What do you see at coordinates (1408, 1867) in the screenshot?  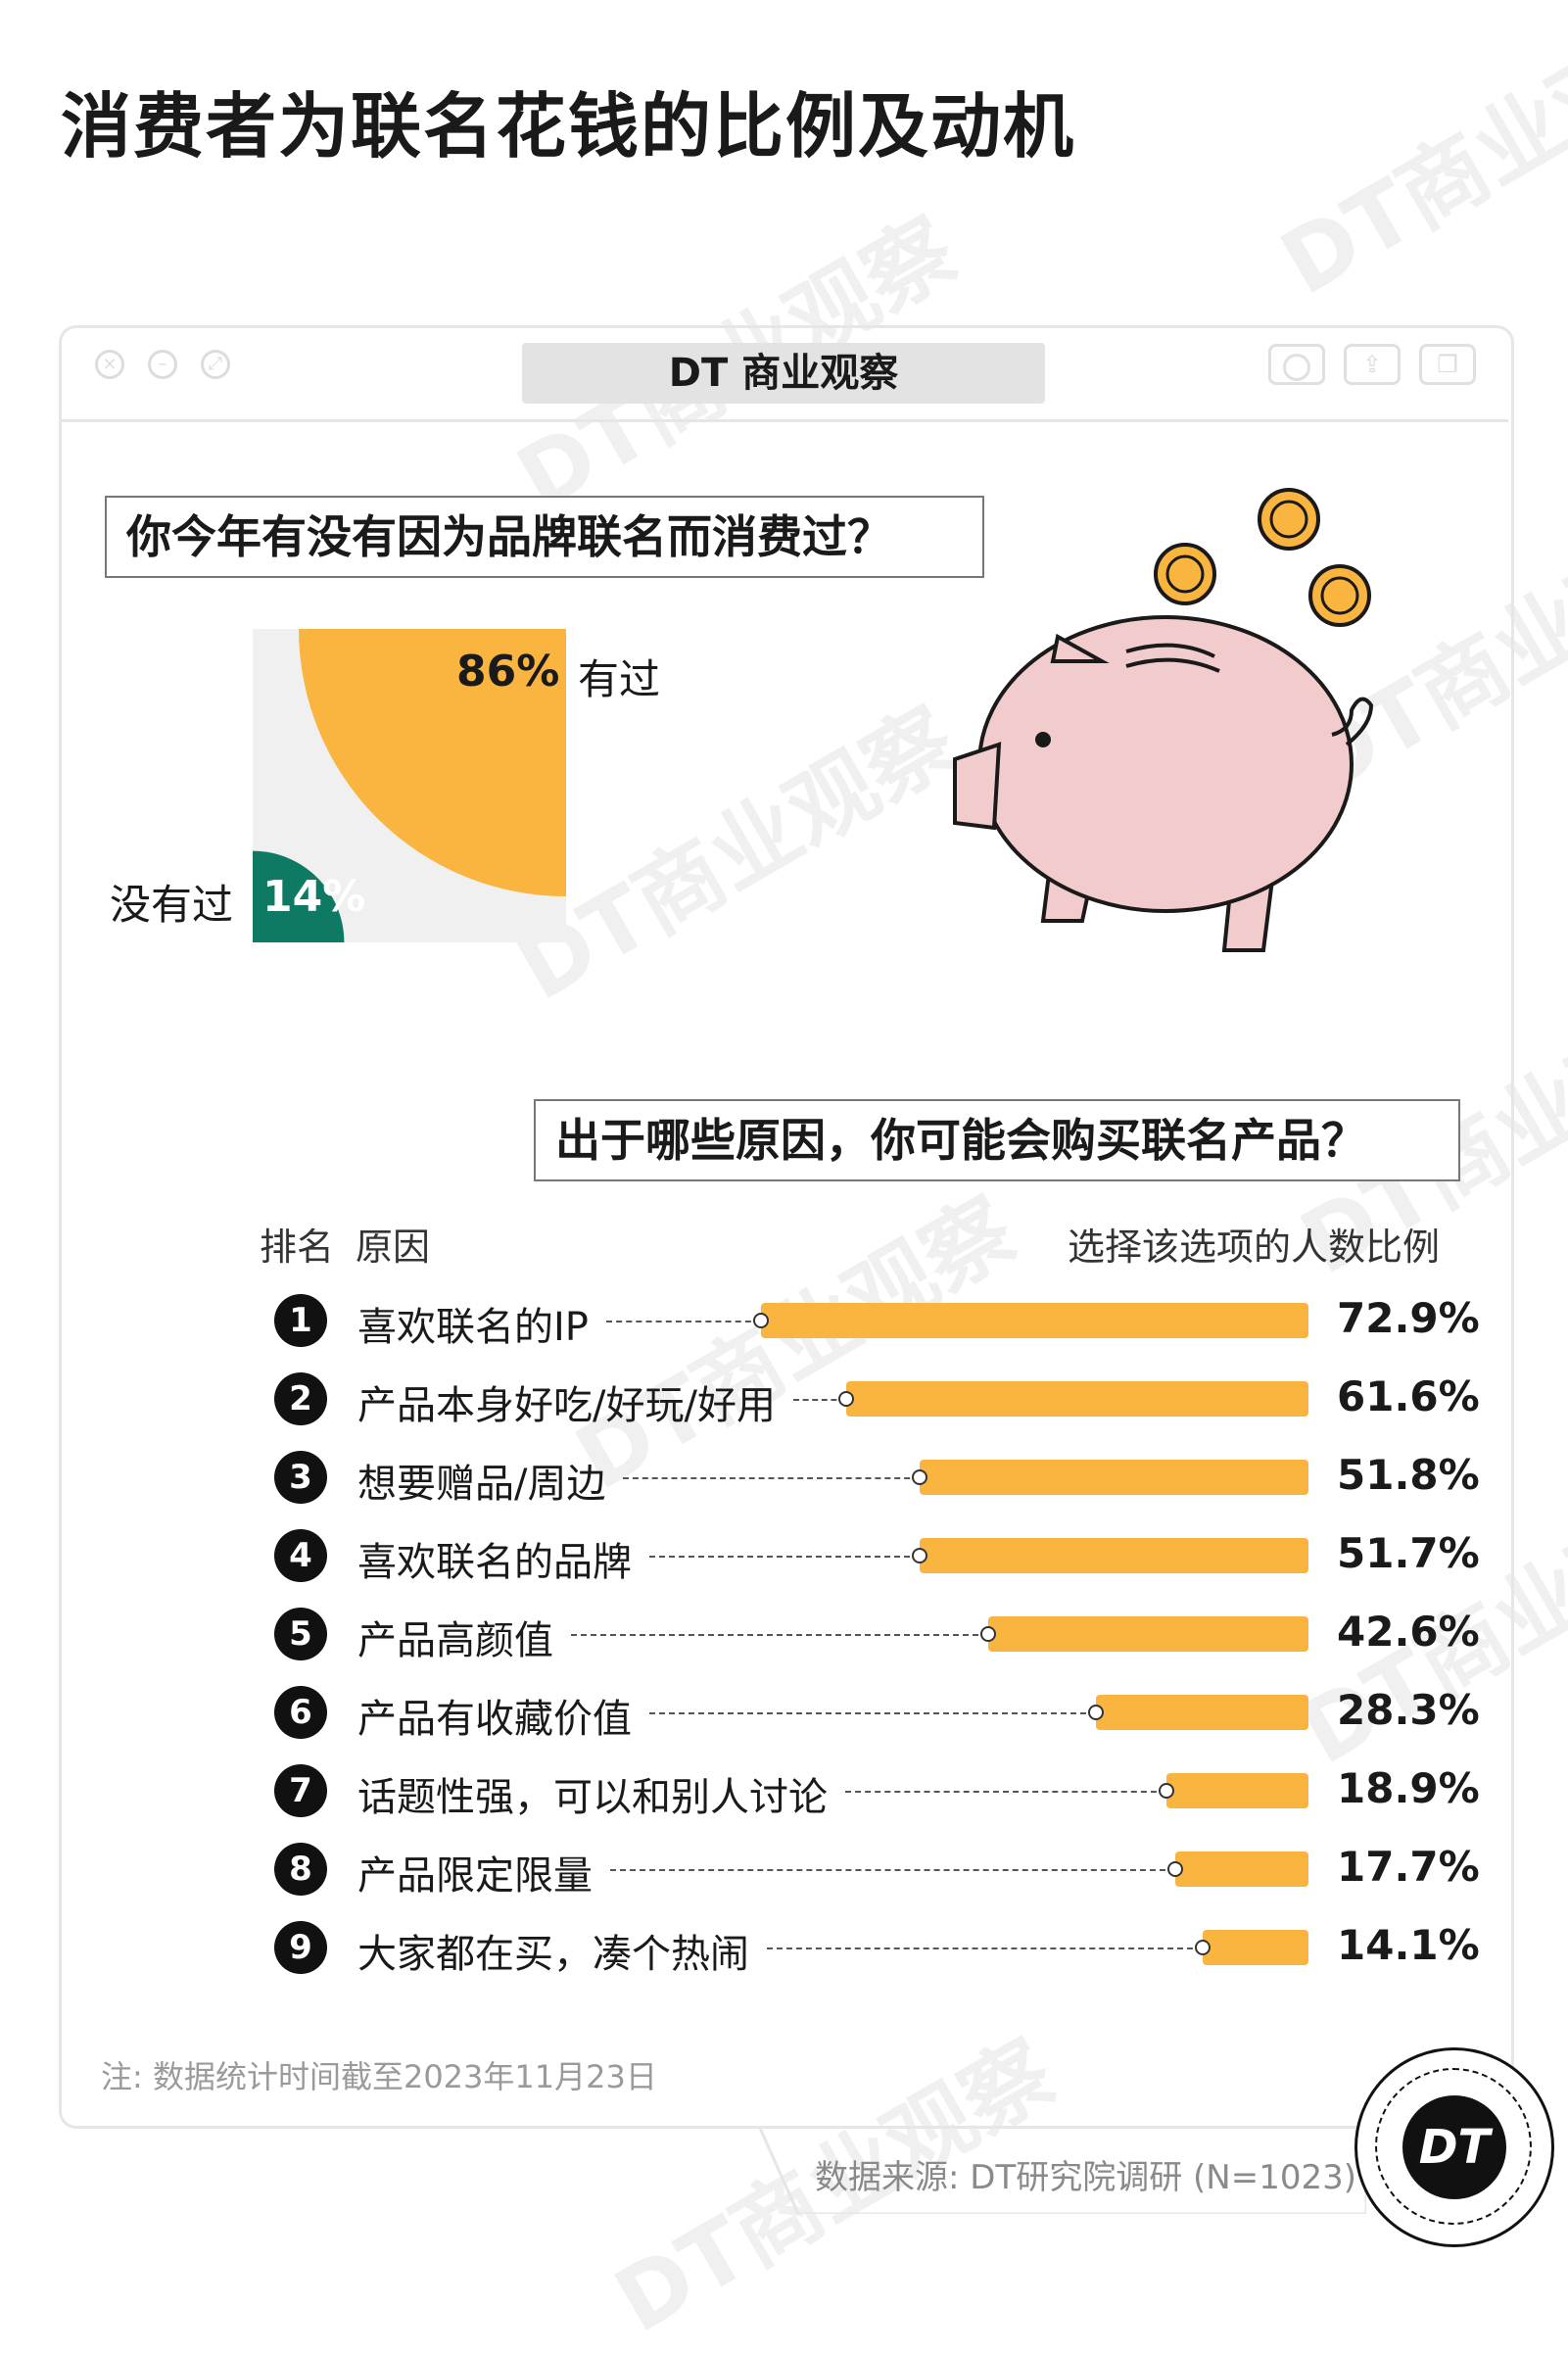 I see `value-label: 17.7%` at bounding box center [1408, 1867].